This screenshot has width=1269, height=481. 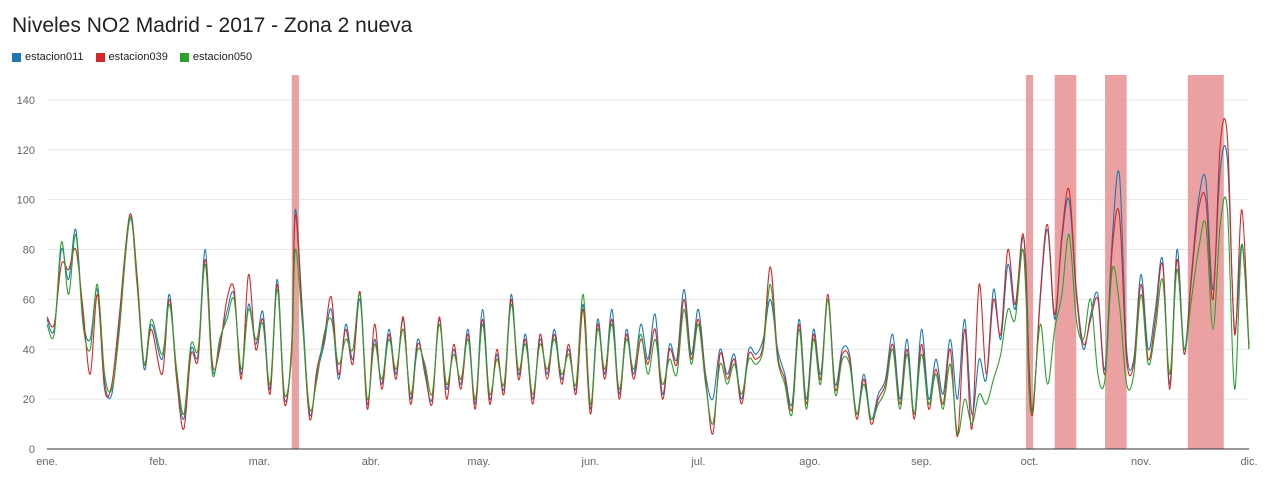 What do you see at coordinates (212, 25) in the screenshot?
I see `chart-title: Niveles NO2 Madrid - 2017 - Zona 2 nueva` at bounding box center [212, 25].